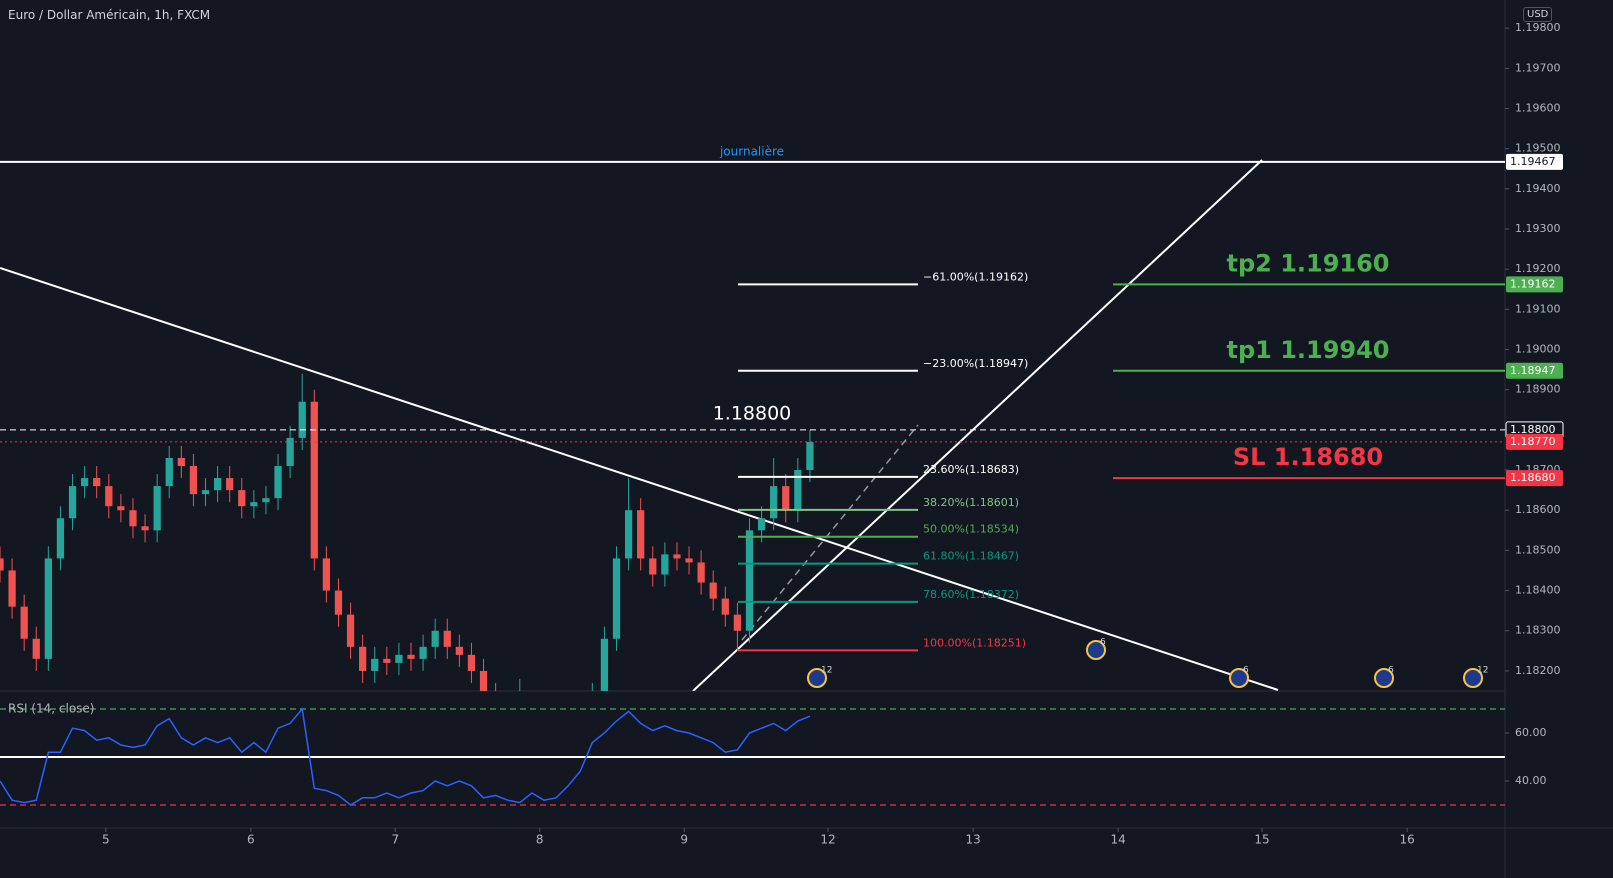 This screenshot has width=1613, height=878. What do you see at coordinates (1538, 27) in the screenshot?
I see `y-tick-label: 1.19800` at bounding box center [1538, 27].